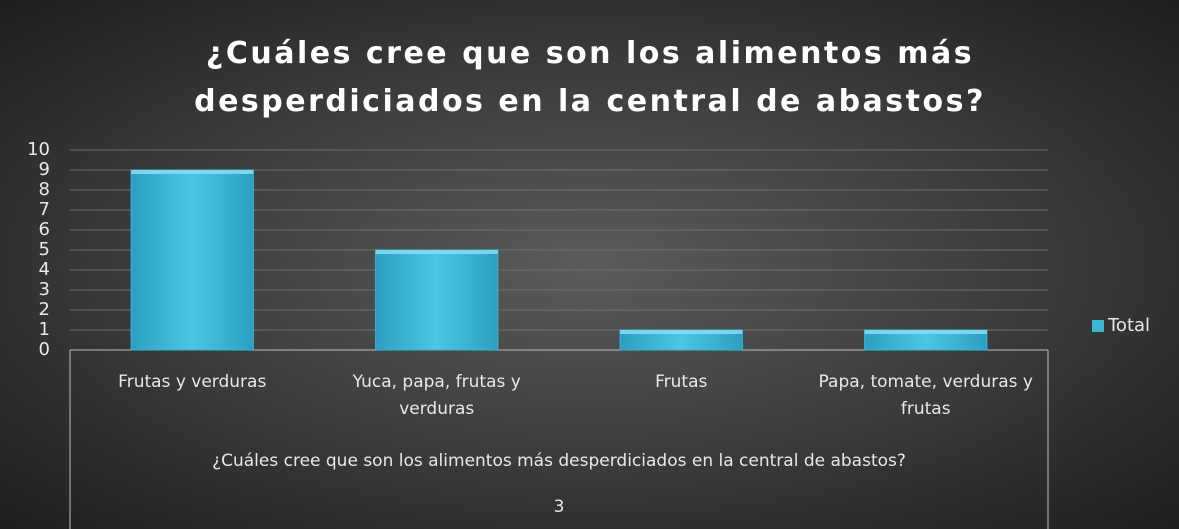  What do you see at coordinates (38, 149) in the screenshot?
I see `y-tick-label: 10` at bounding box center [38, 149].